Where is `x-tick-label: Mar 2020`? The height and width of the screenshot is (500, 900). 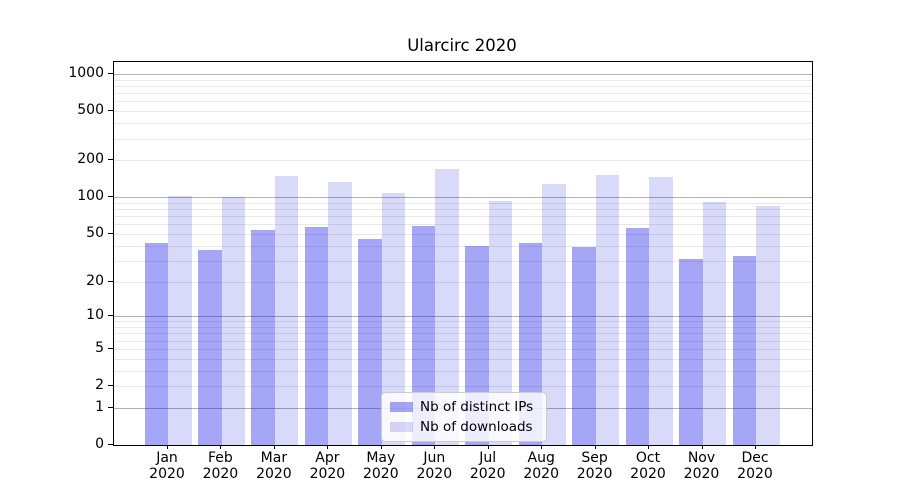
x-tick-label: Mar 2020 is located at coordinates (274, 466).